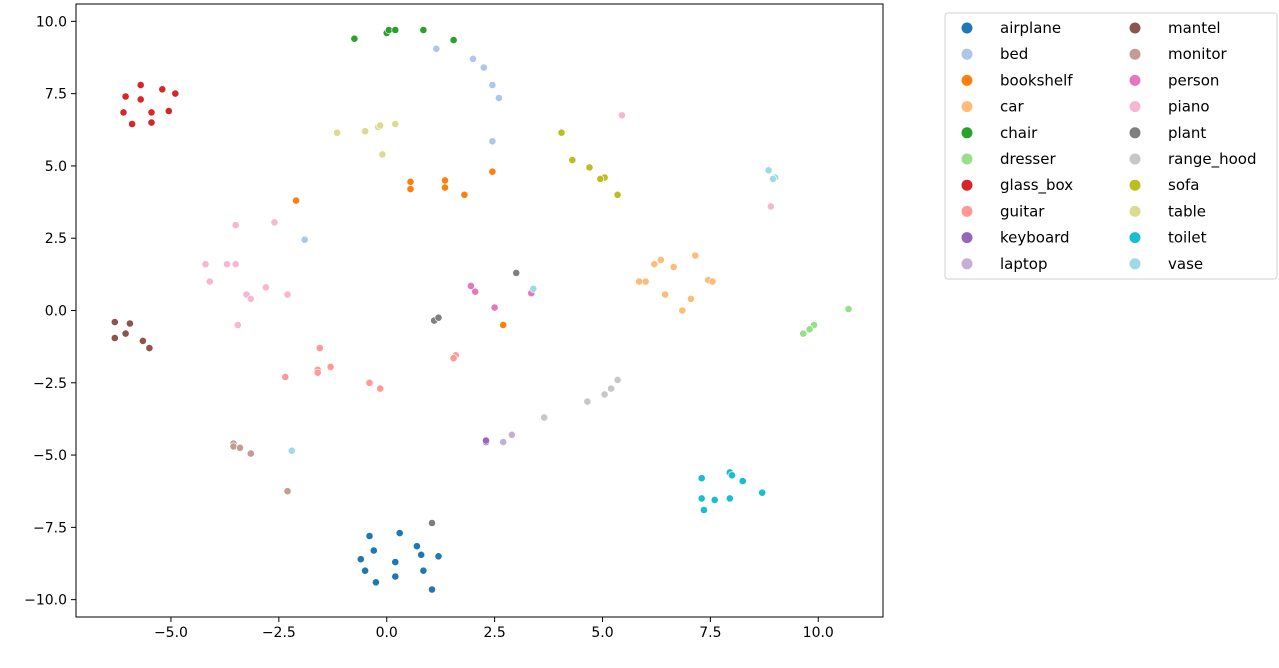 The height and width of the screenshot is (668, 1279). I want to click on legend-label-guitar: guitar, so click(1022, 211).